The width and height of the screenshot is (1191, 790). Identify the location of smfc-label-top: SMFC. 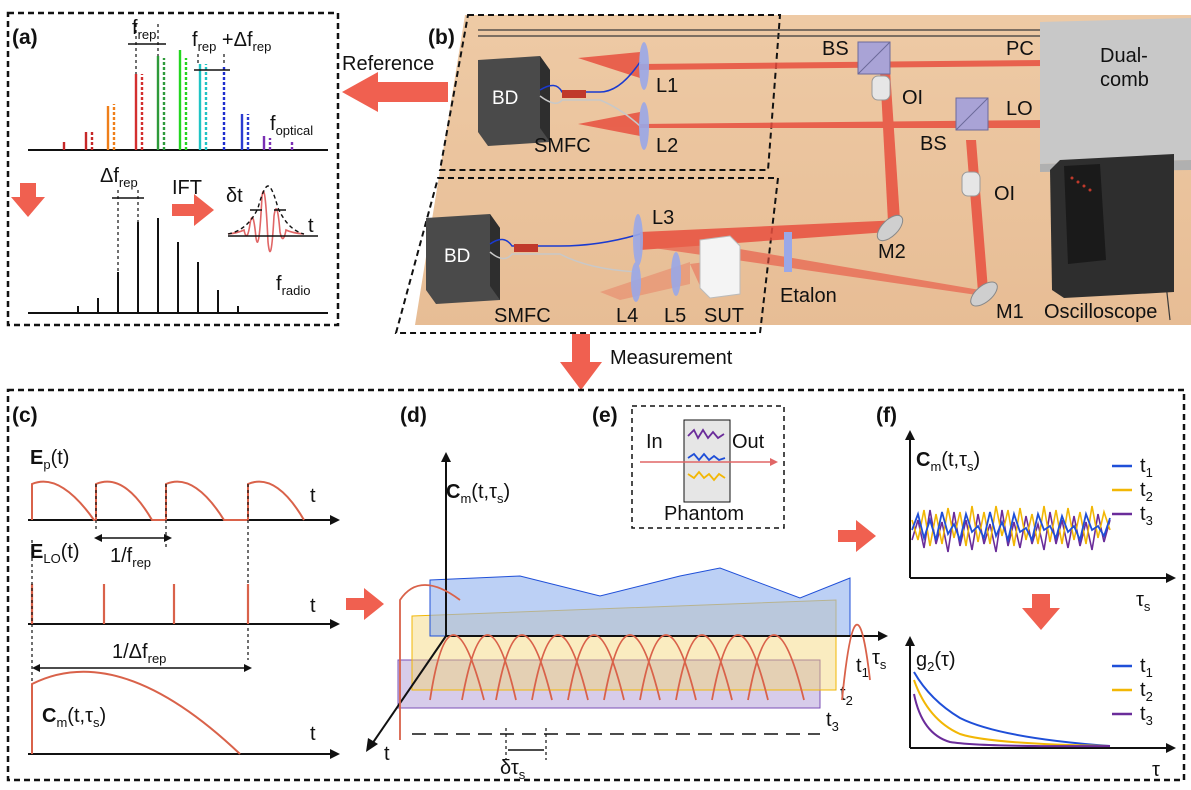
(562, 146).